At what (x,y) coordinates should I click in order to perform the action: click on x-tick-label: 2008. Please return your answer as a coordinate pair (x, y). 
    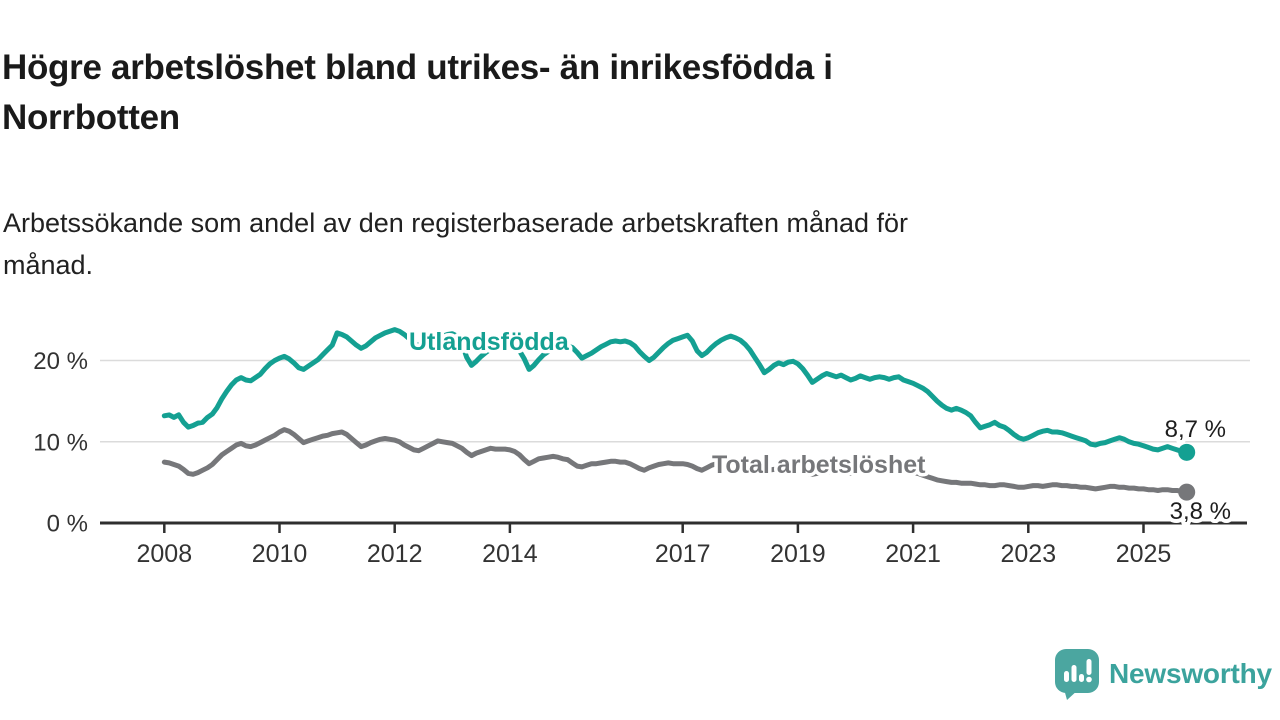
    Looking at the image, I should click on (164, 554).